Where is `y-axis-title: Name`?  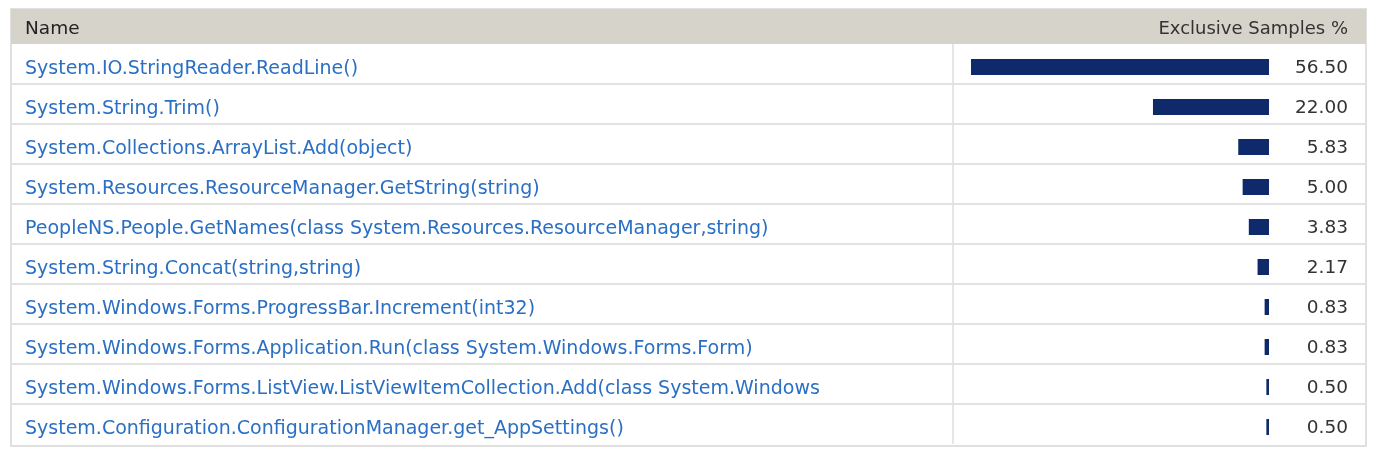 y-axis-title: Name is located at coordinates (52, 27).